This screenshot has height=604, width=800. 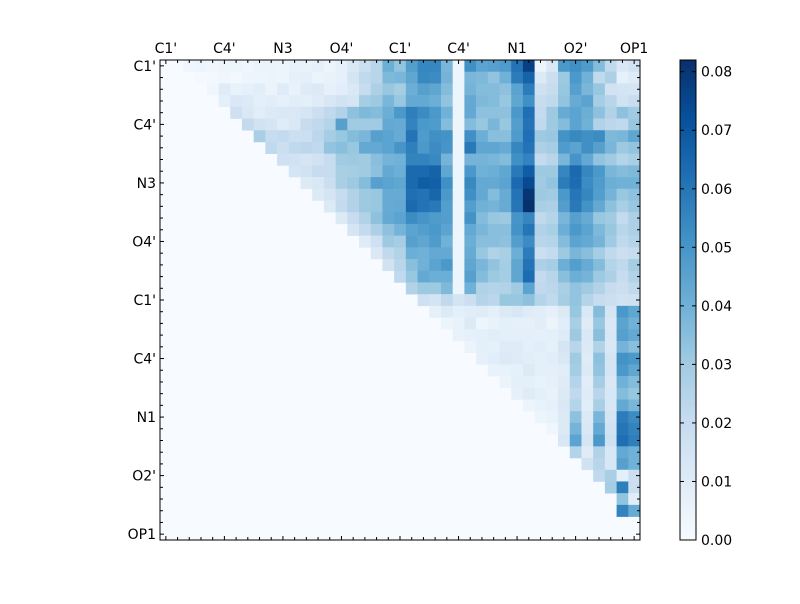 What do you see at coordinates (224, 49) in the screenshot?
I see `x-tick-label: C4'` at bounding box center [224, 49].